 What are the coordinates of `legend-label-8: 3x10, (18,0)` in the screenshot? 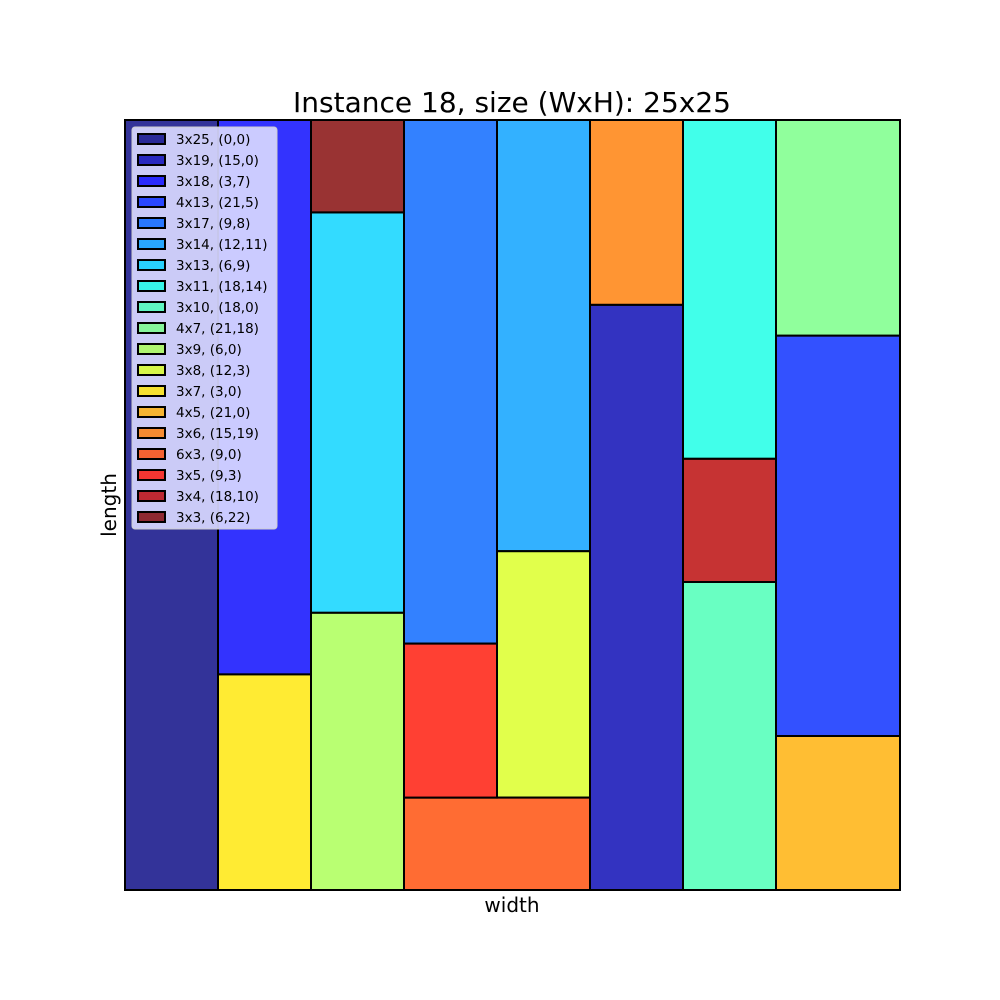 It's located at (217, 308).